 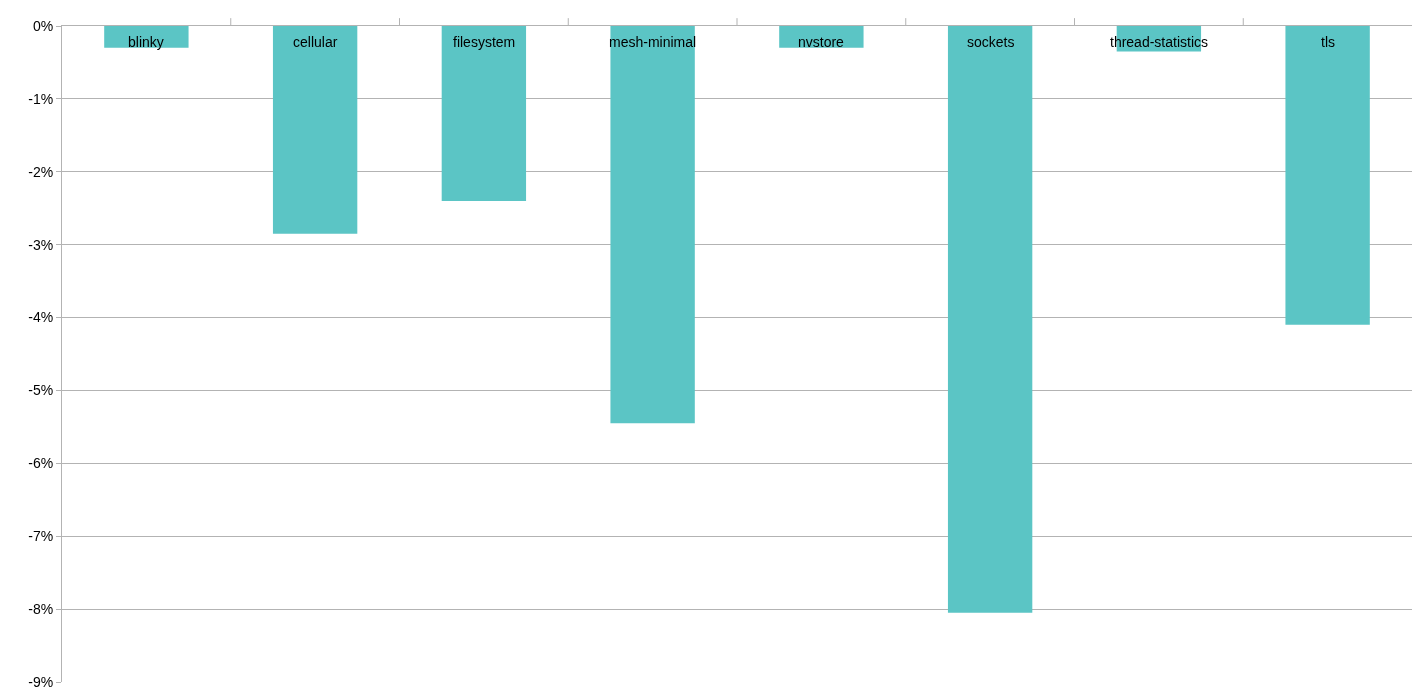 I want to click on y-tick-label: -3%, so click(x=41, y=244).